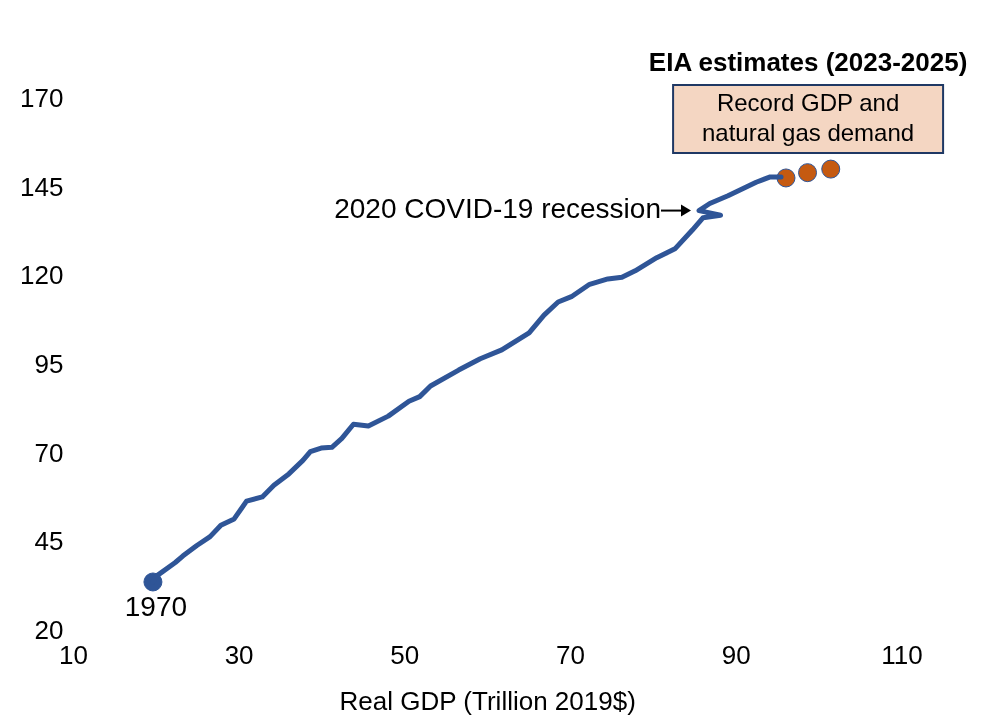 Image resolution: width=1002 pixels, height=726 pixels. What do you see at coordinates (497, 209) in the screenshot?
I see `annotation: 2020 COVID-19 recession` at bounding box center [497, 209].